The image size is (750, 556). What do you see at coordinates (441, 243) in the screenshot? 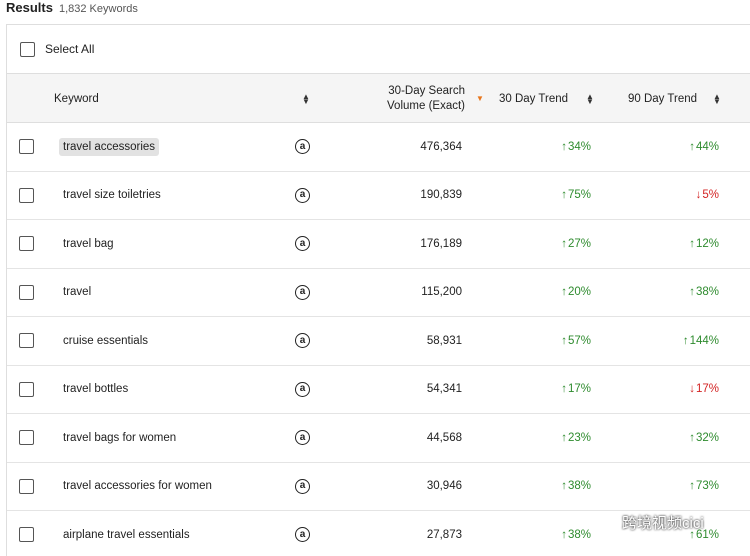
I see `search-volume: 176,189` at bounding box center [441, 243].